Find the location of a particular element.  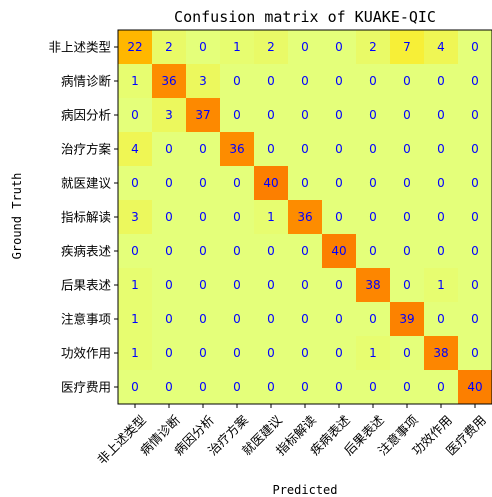

y-tick-label: 后果表述 is located at coordinates (86, 285).